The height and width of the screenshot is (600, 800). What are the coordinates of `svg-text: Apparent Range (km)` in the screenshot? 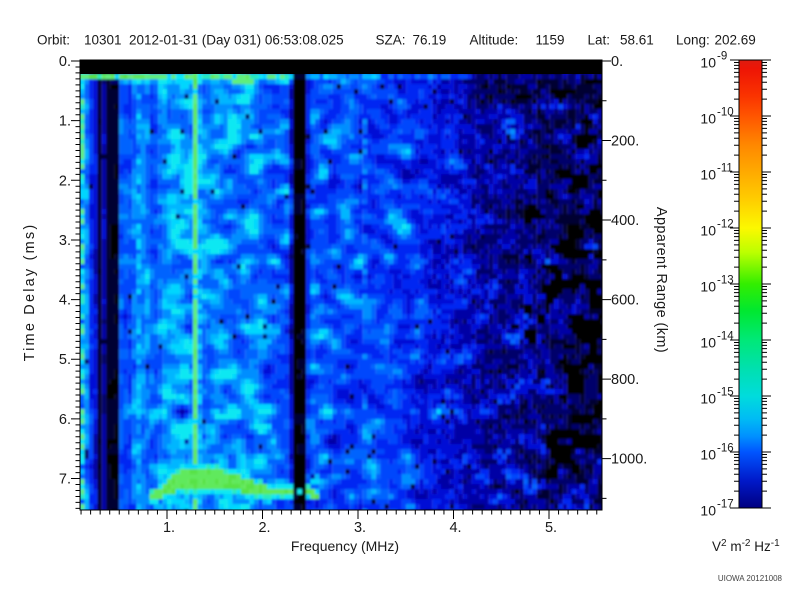 It's located at (661, 280).